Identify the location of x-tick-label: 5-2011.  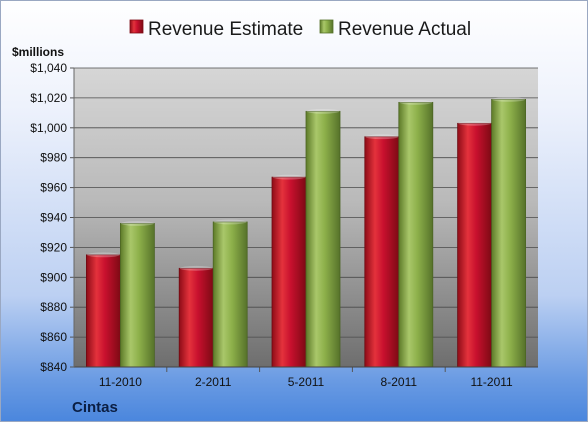
(306, 382).